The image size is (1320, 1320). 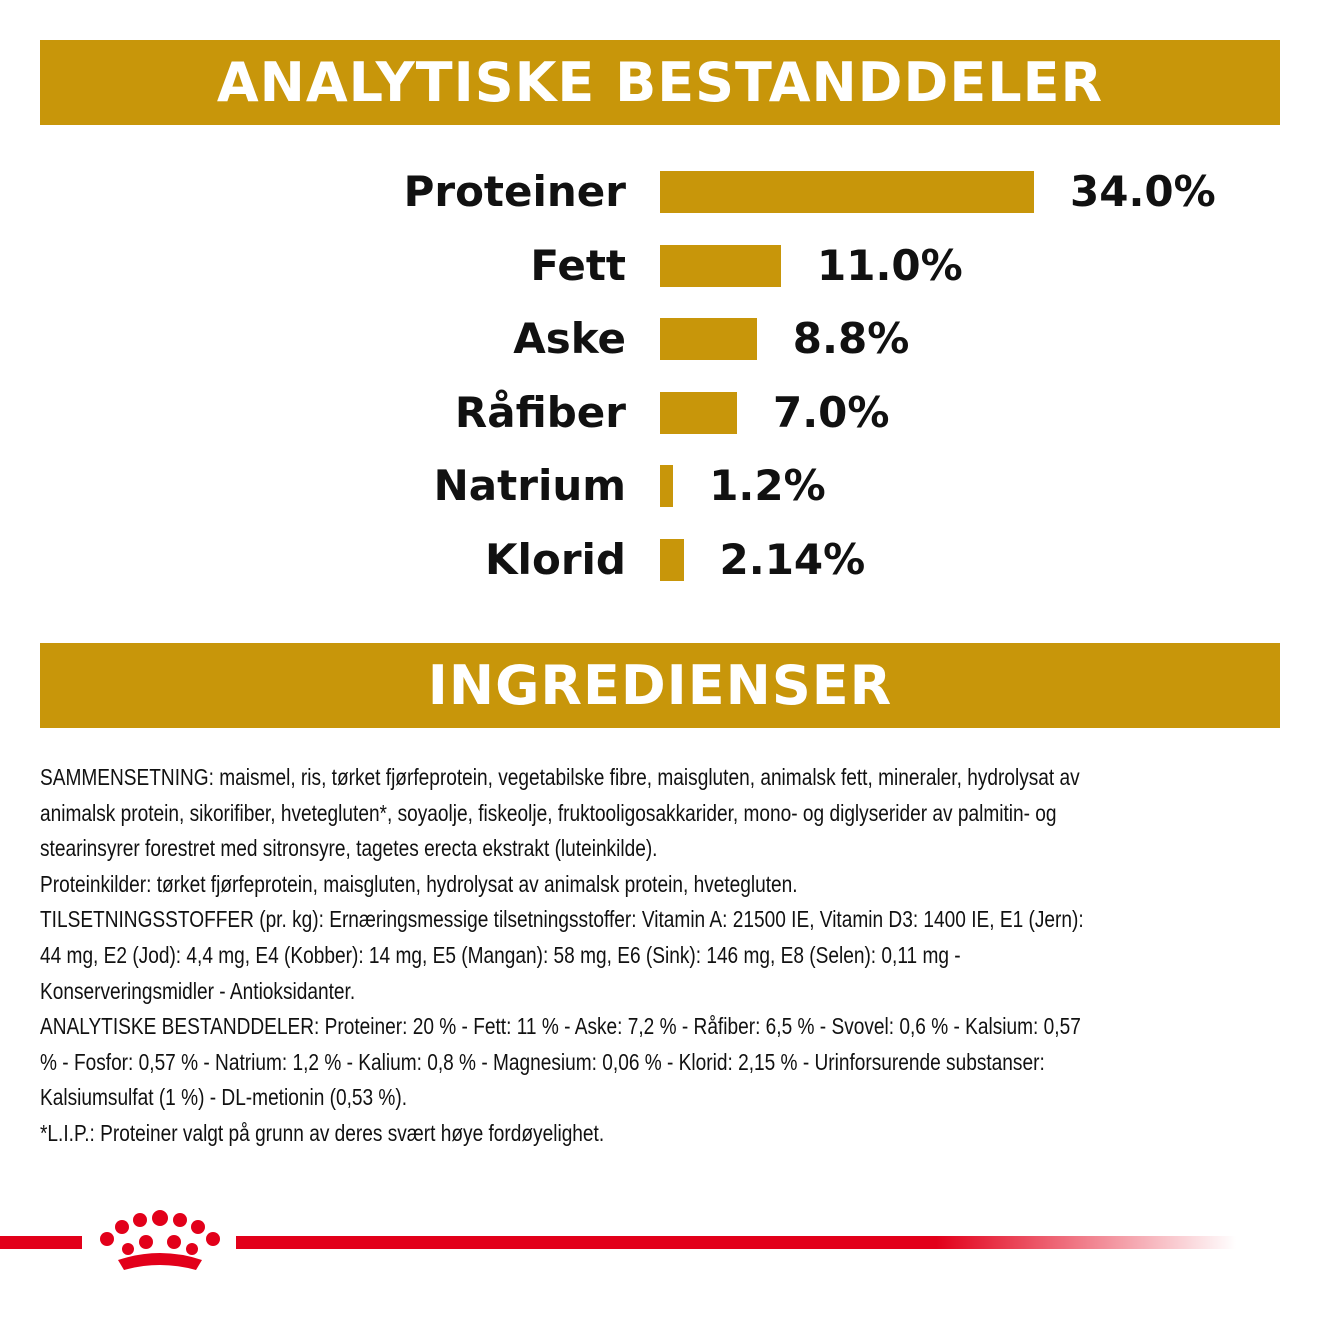 I want to click on analysis-row-fett: Fett 11.0%, so click(x=660, y=266).